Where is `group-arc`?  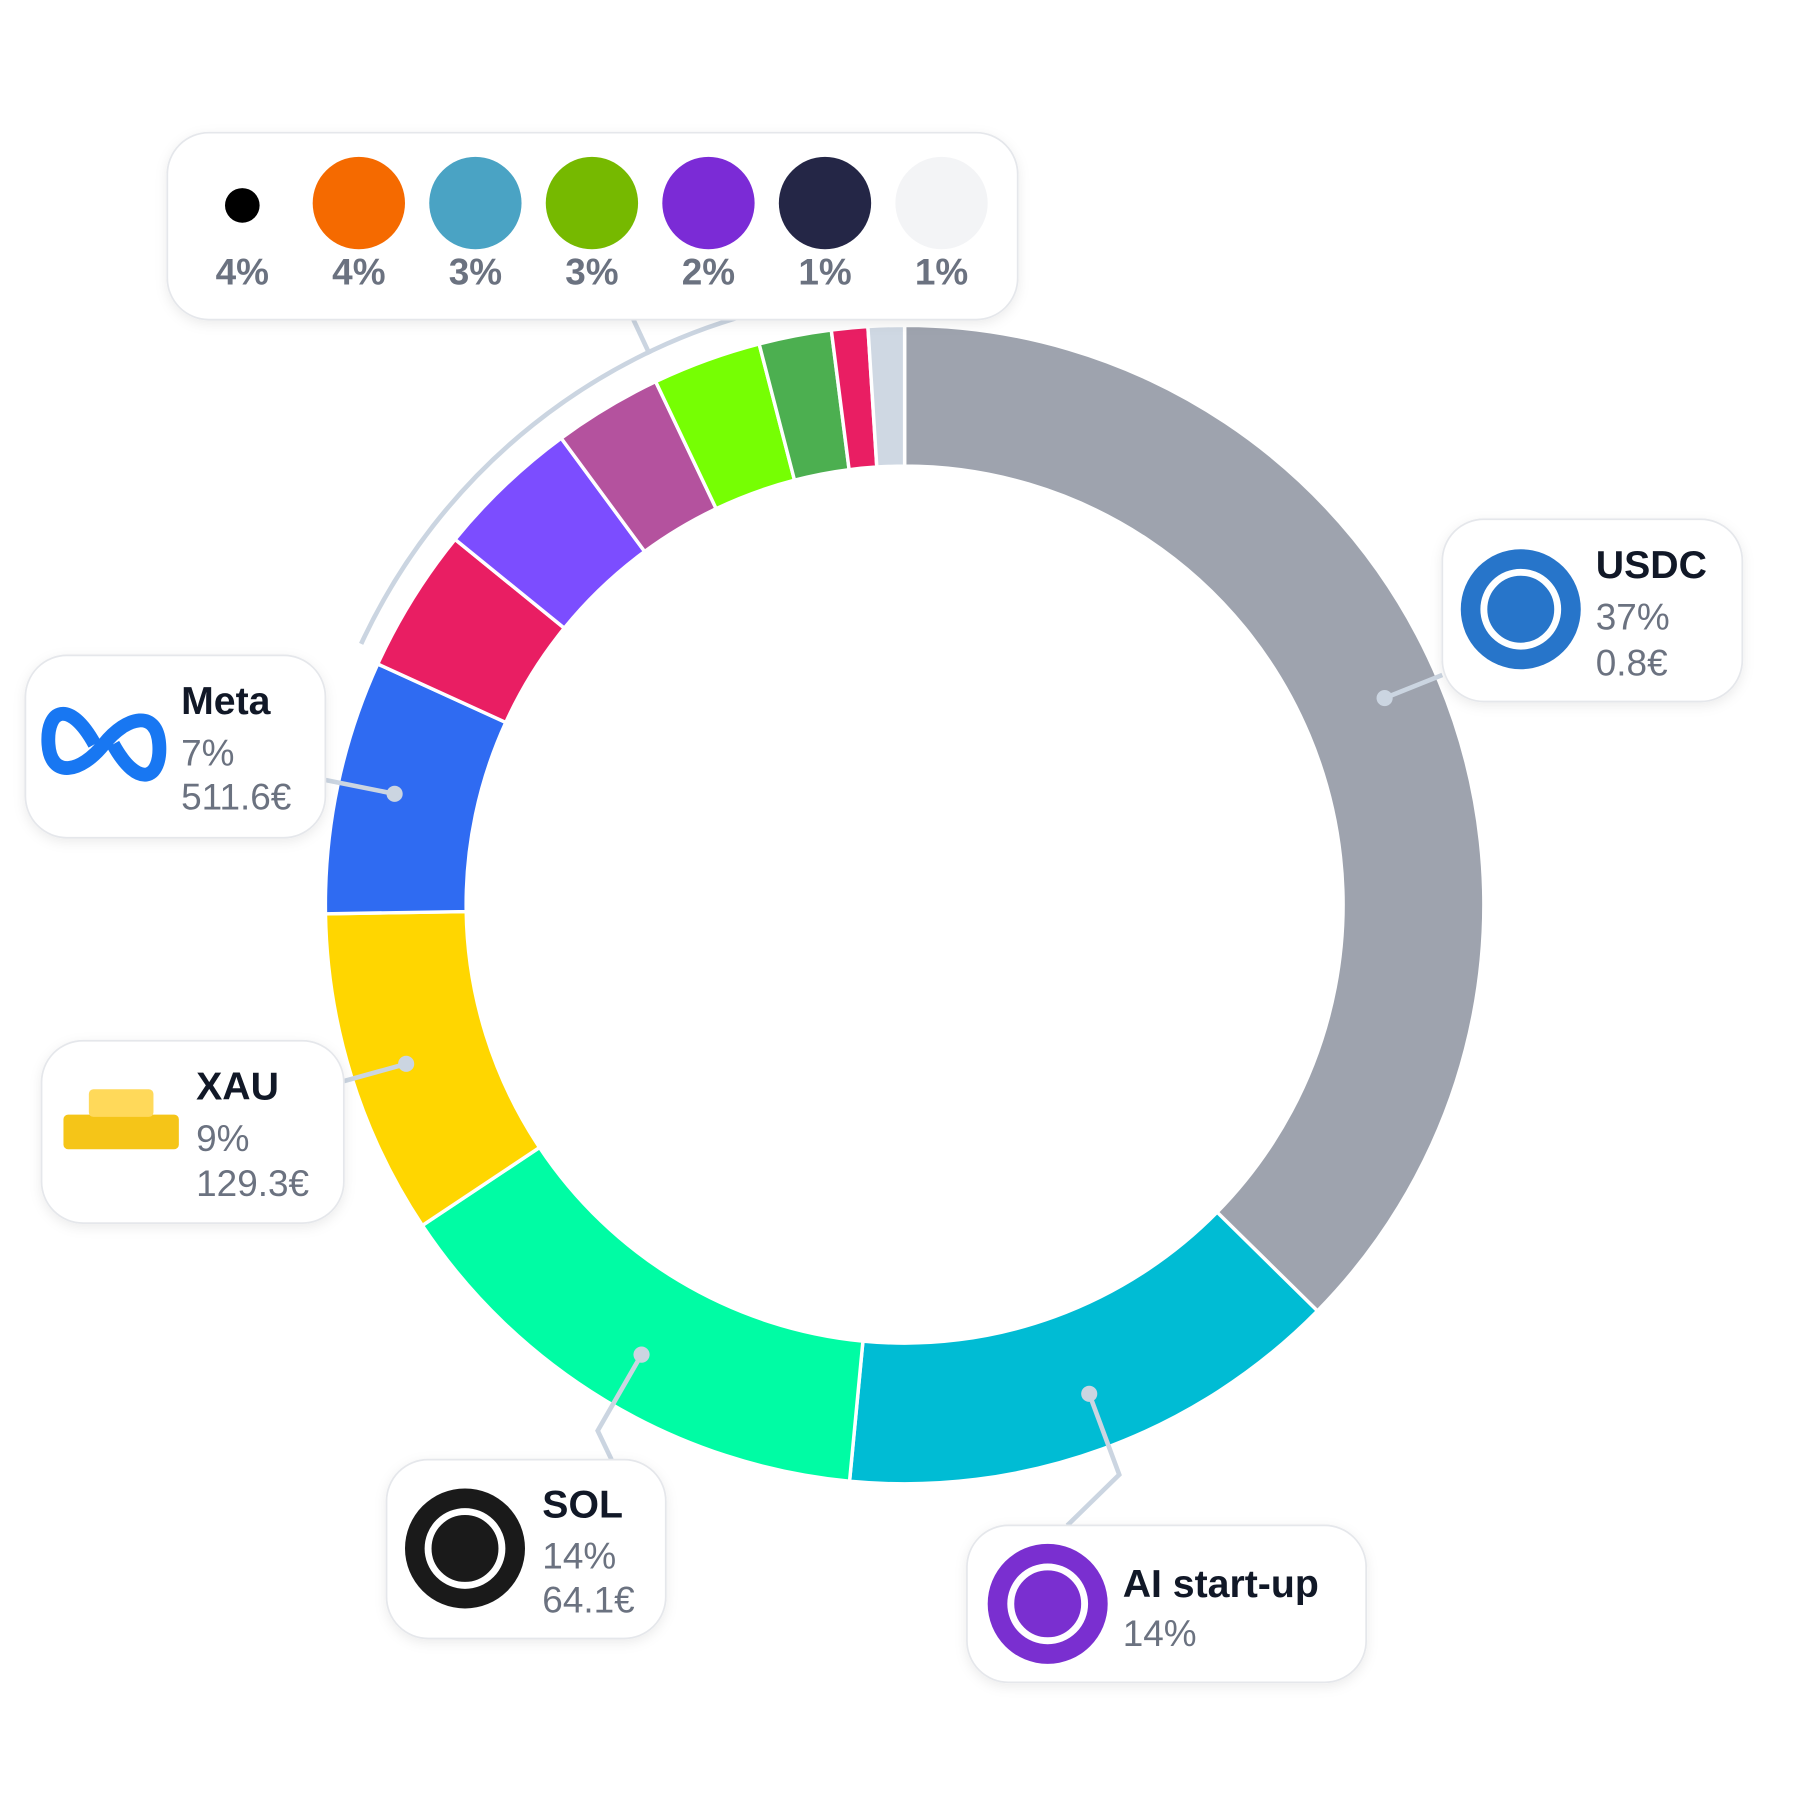
group-arc is located at coordinates (572, 474).